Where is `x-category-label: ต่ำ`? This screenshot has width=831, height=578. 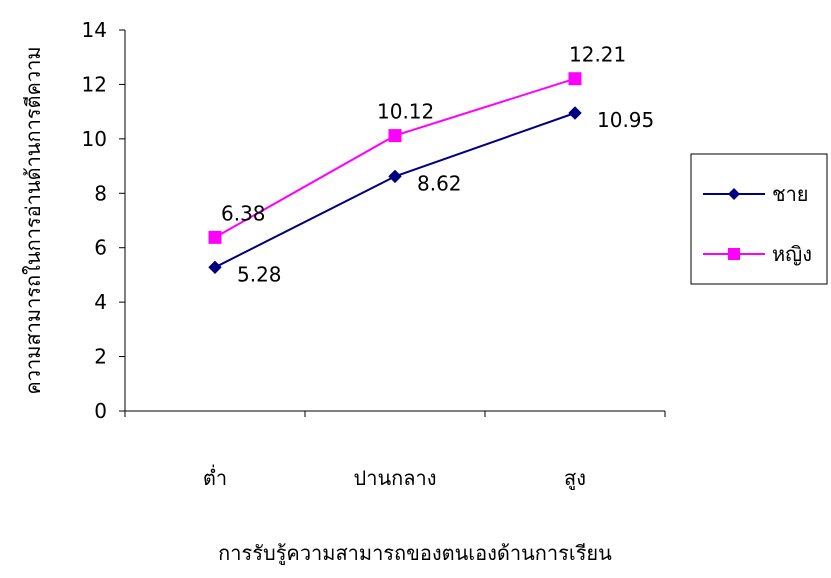 x-category-label: ต่ำ is located at coordinates (215, 477).